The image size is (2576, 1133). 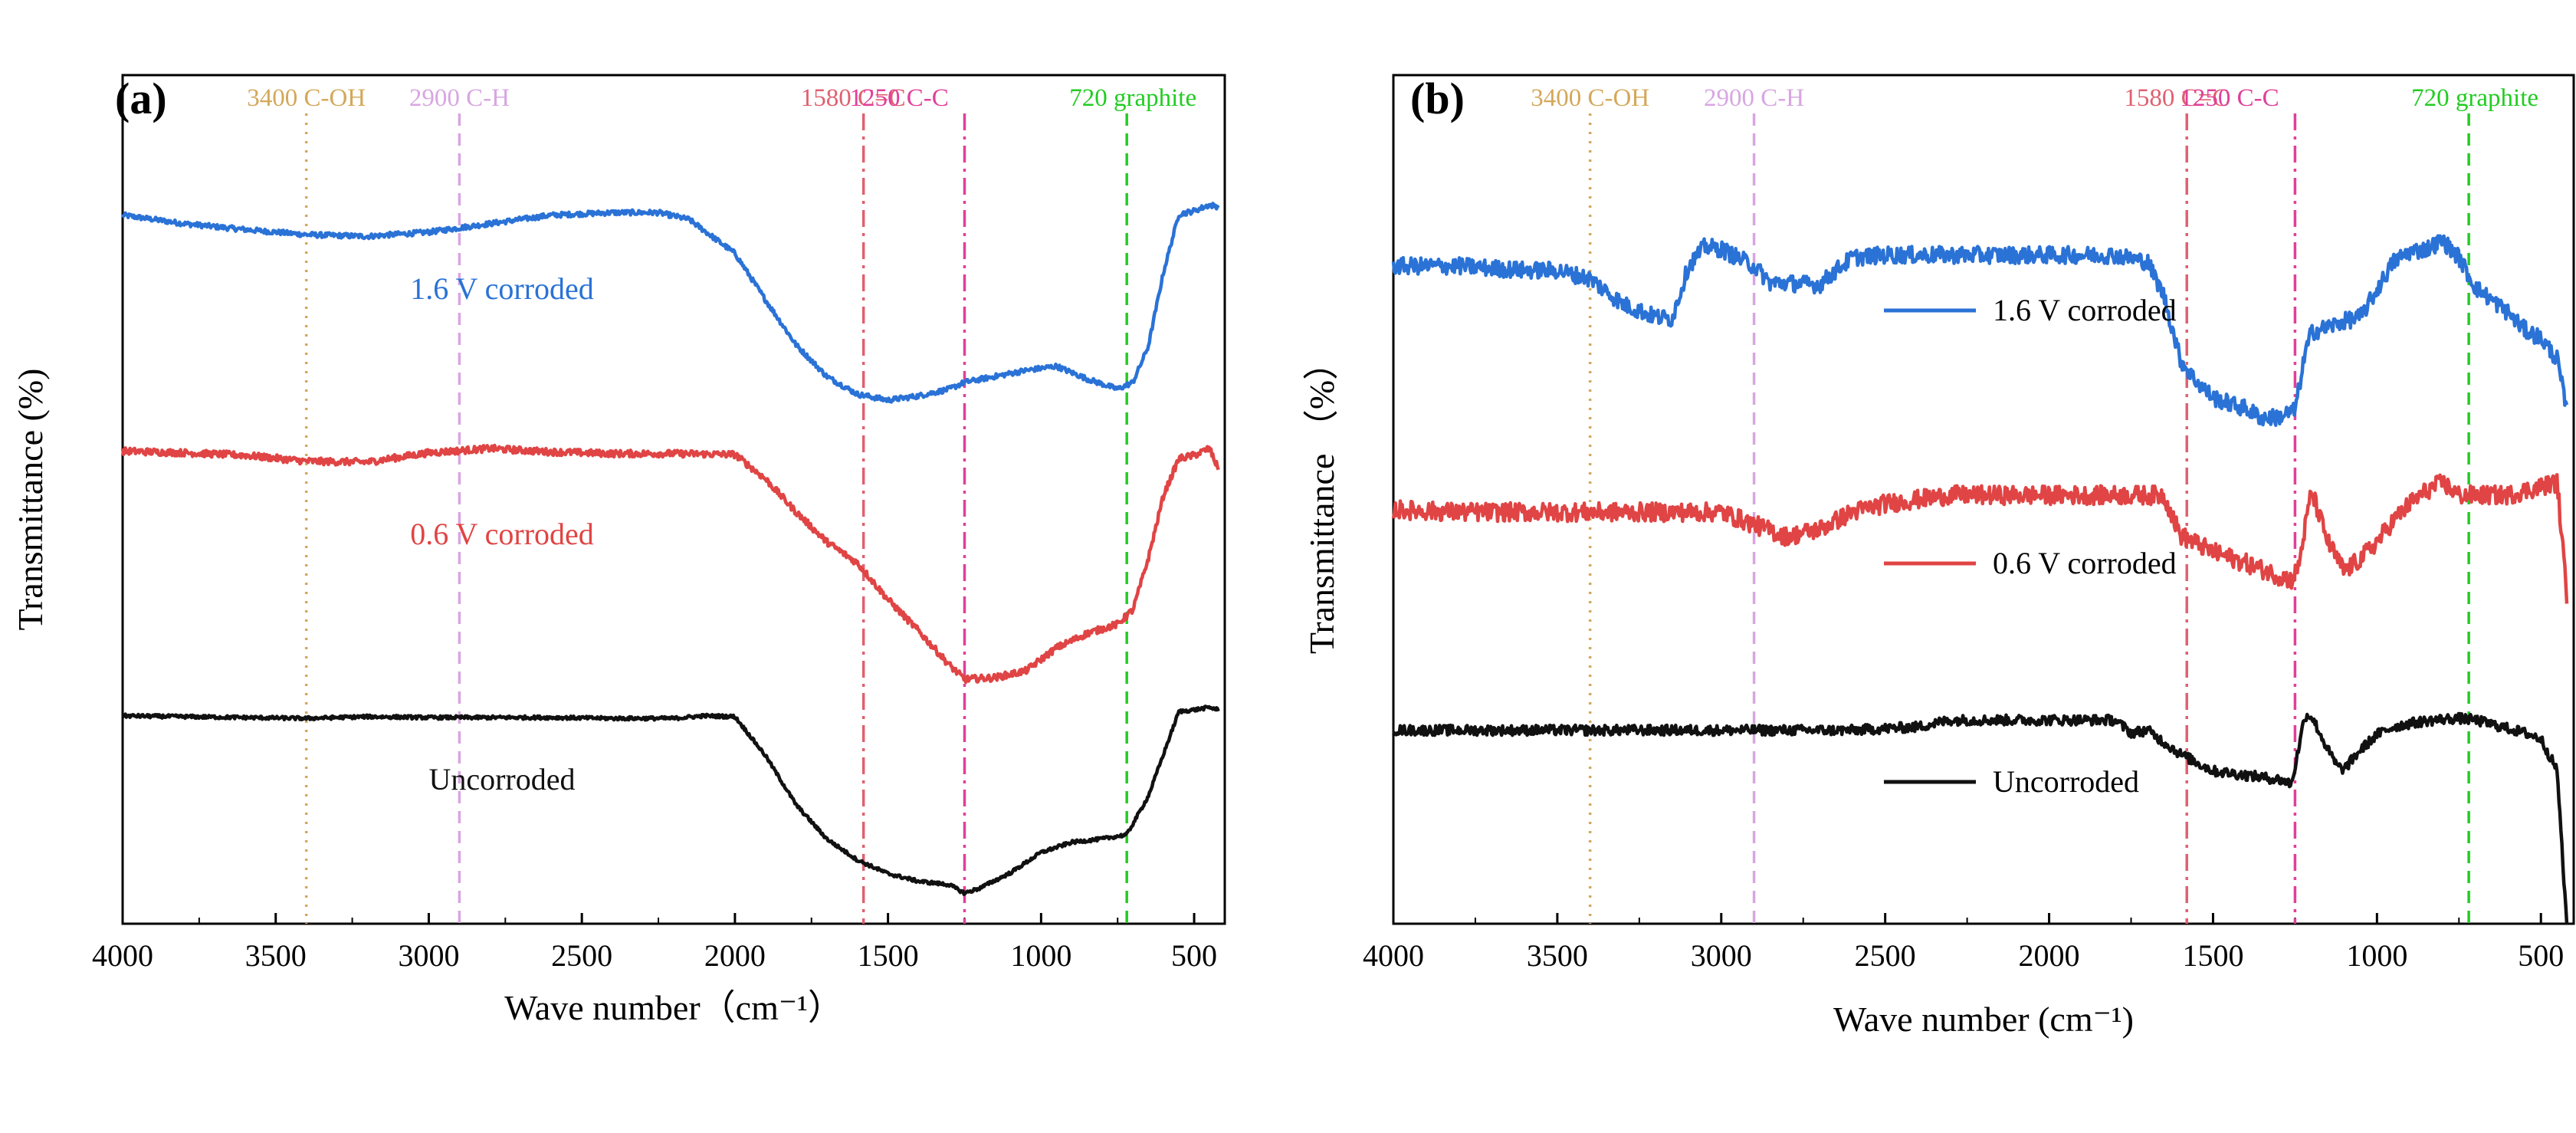 I want to click on panel-label: (a), so click(x=141, y=98).